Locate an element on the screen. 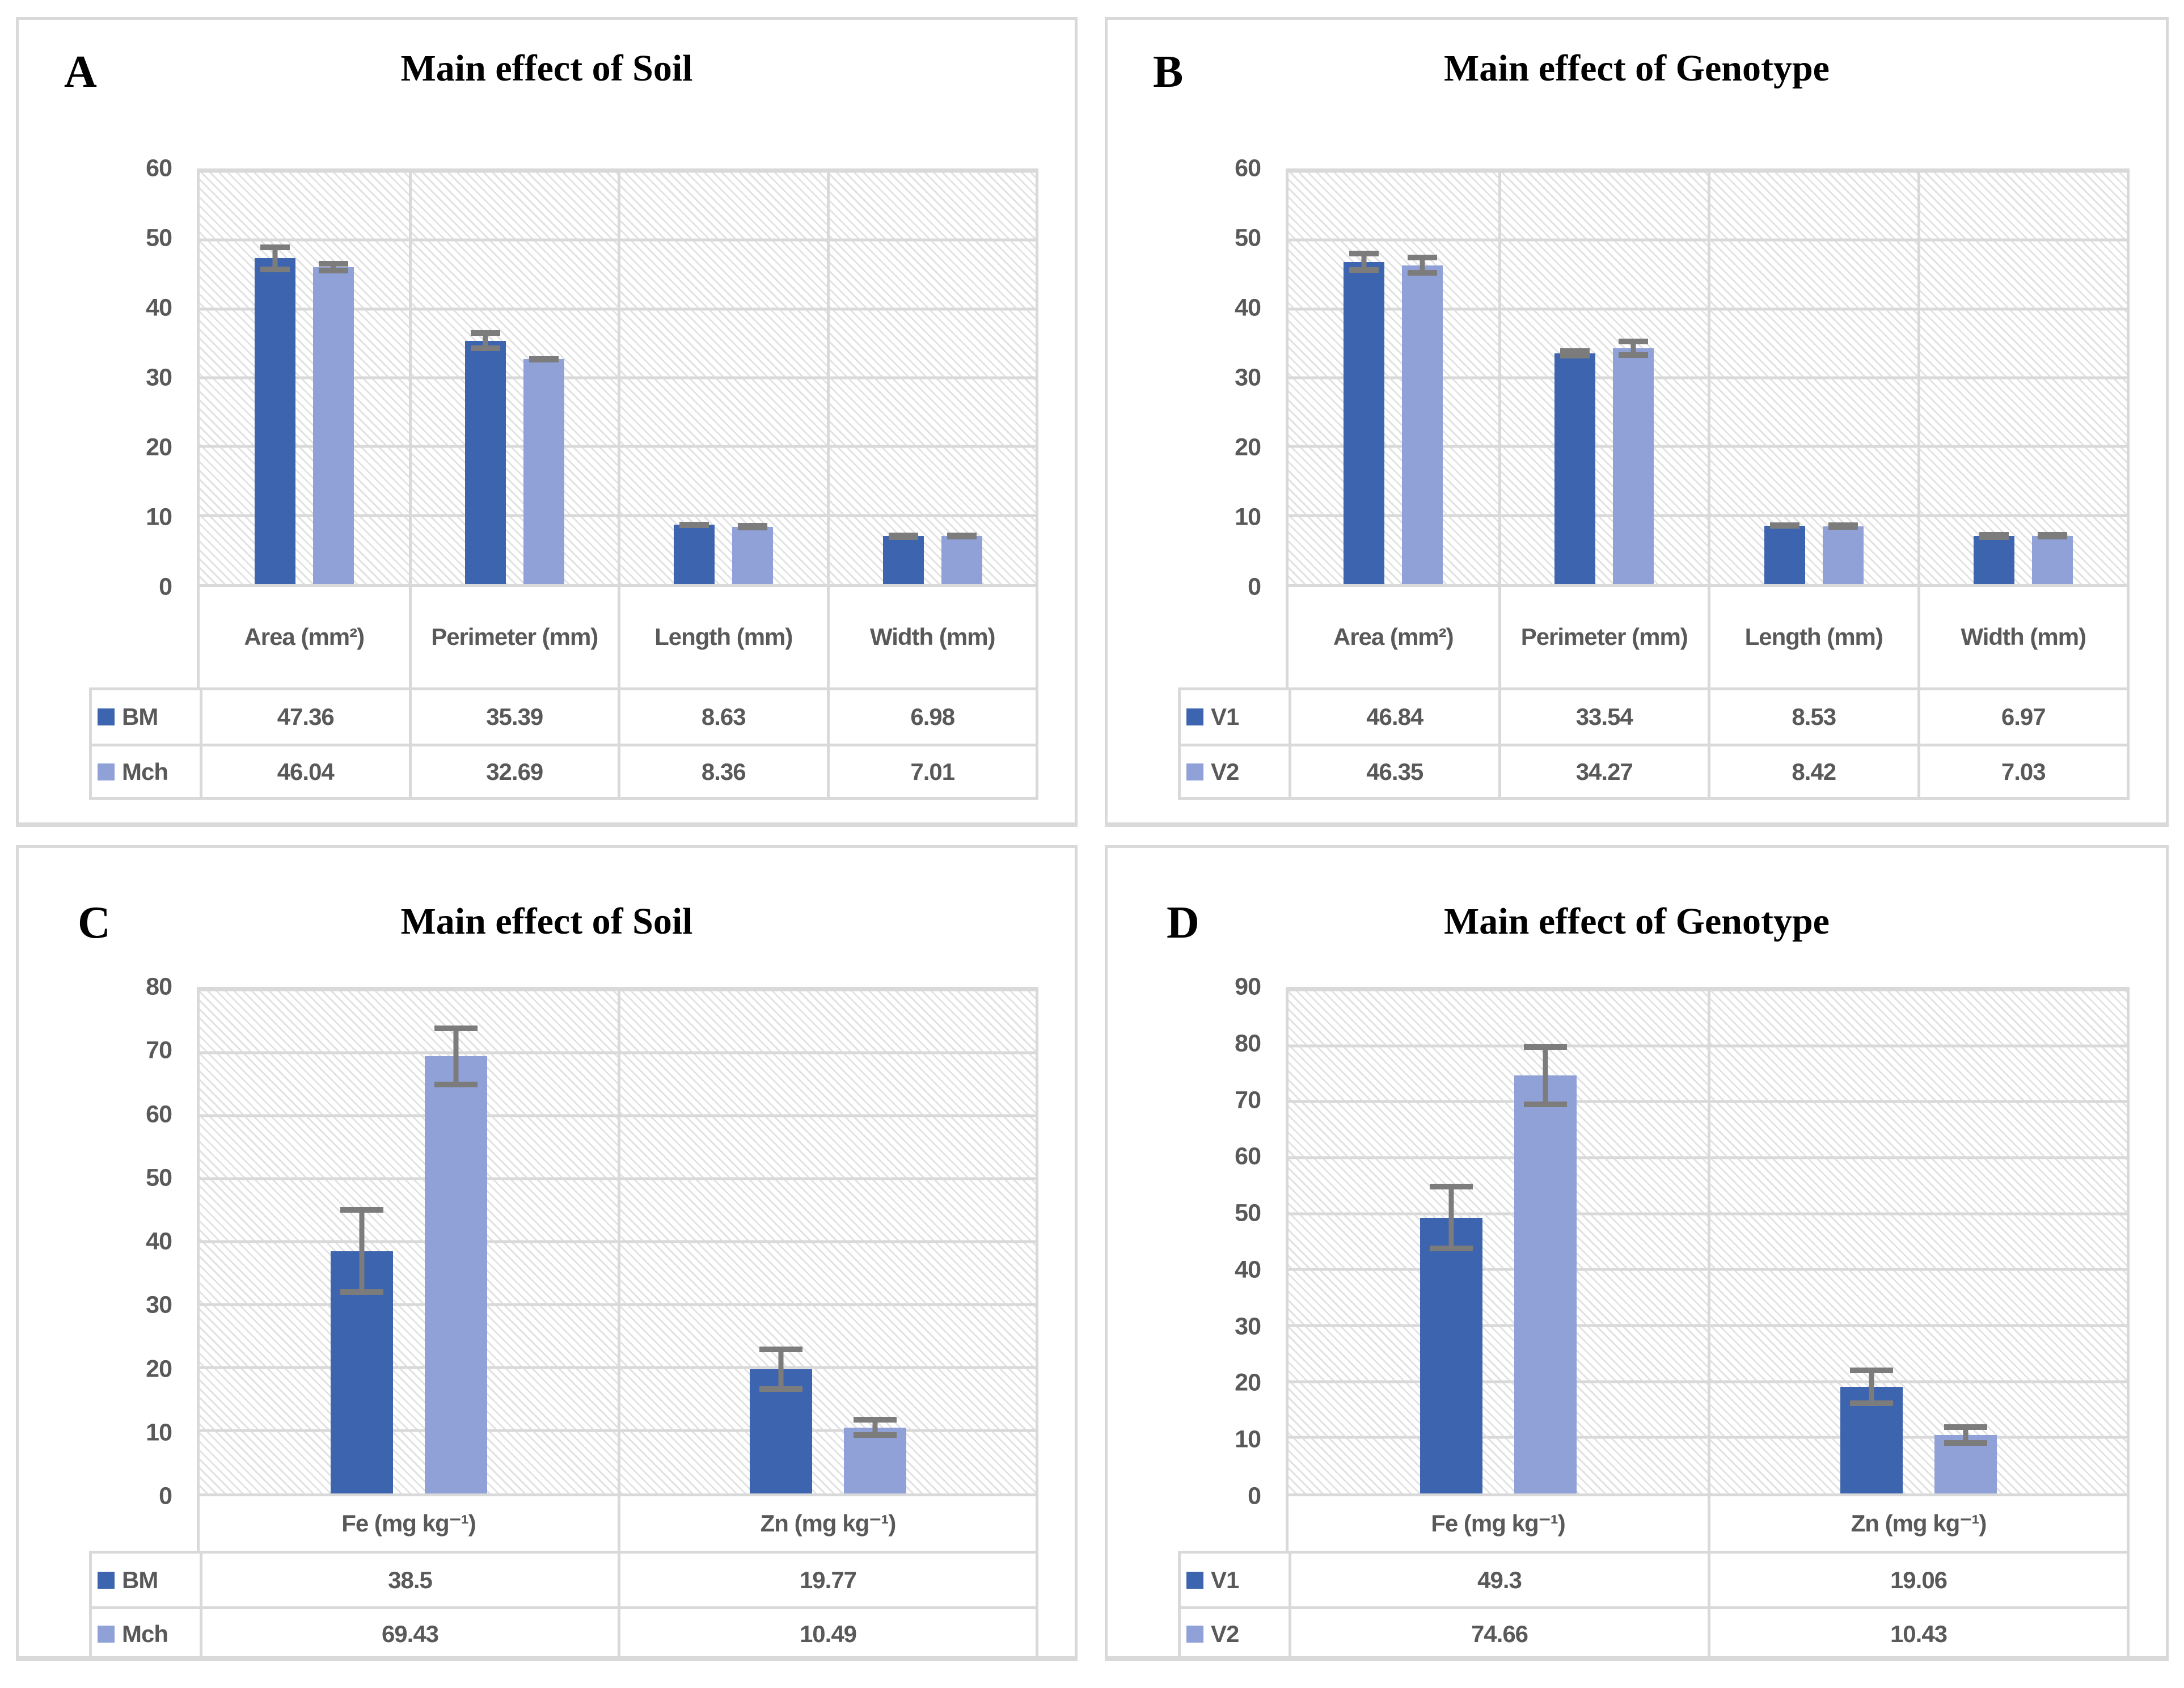 The image size is (2184, 1688). table-value-cell: 10.49 is located at coordinates (827, 1631).